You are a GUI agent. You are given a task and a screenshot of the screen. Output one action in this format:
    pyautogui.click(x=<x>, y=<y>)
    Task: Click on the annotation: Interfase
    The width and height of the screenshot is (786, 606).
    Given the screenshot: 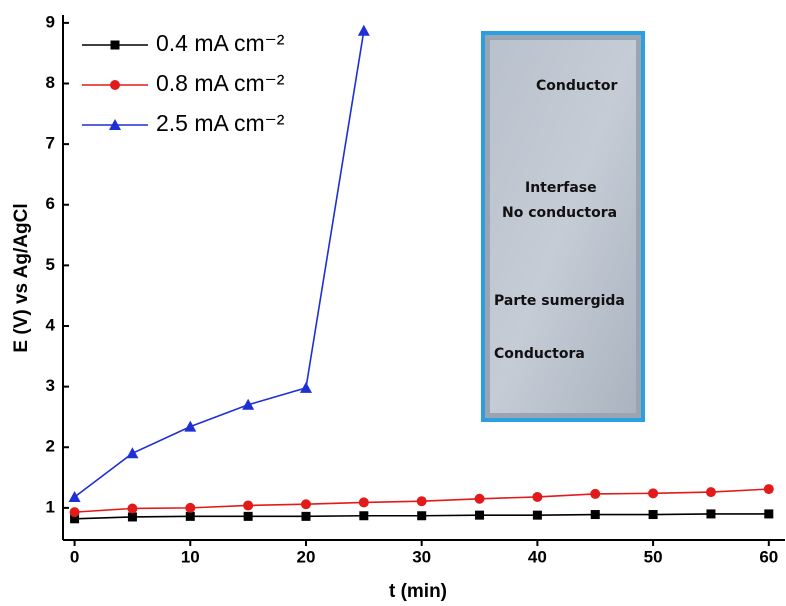 What is the action you would take?
    pyautogui.click(x=561, y=188)
    